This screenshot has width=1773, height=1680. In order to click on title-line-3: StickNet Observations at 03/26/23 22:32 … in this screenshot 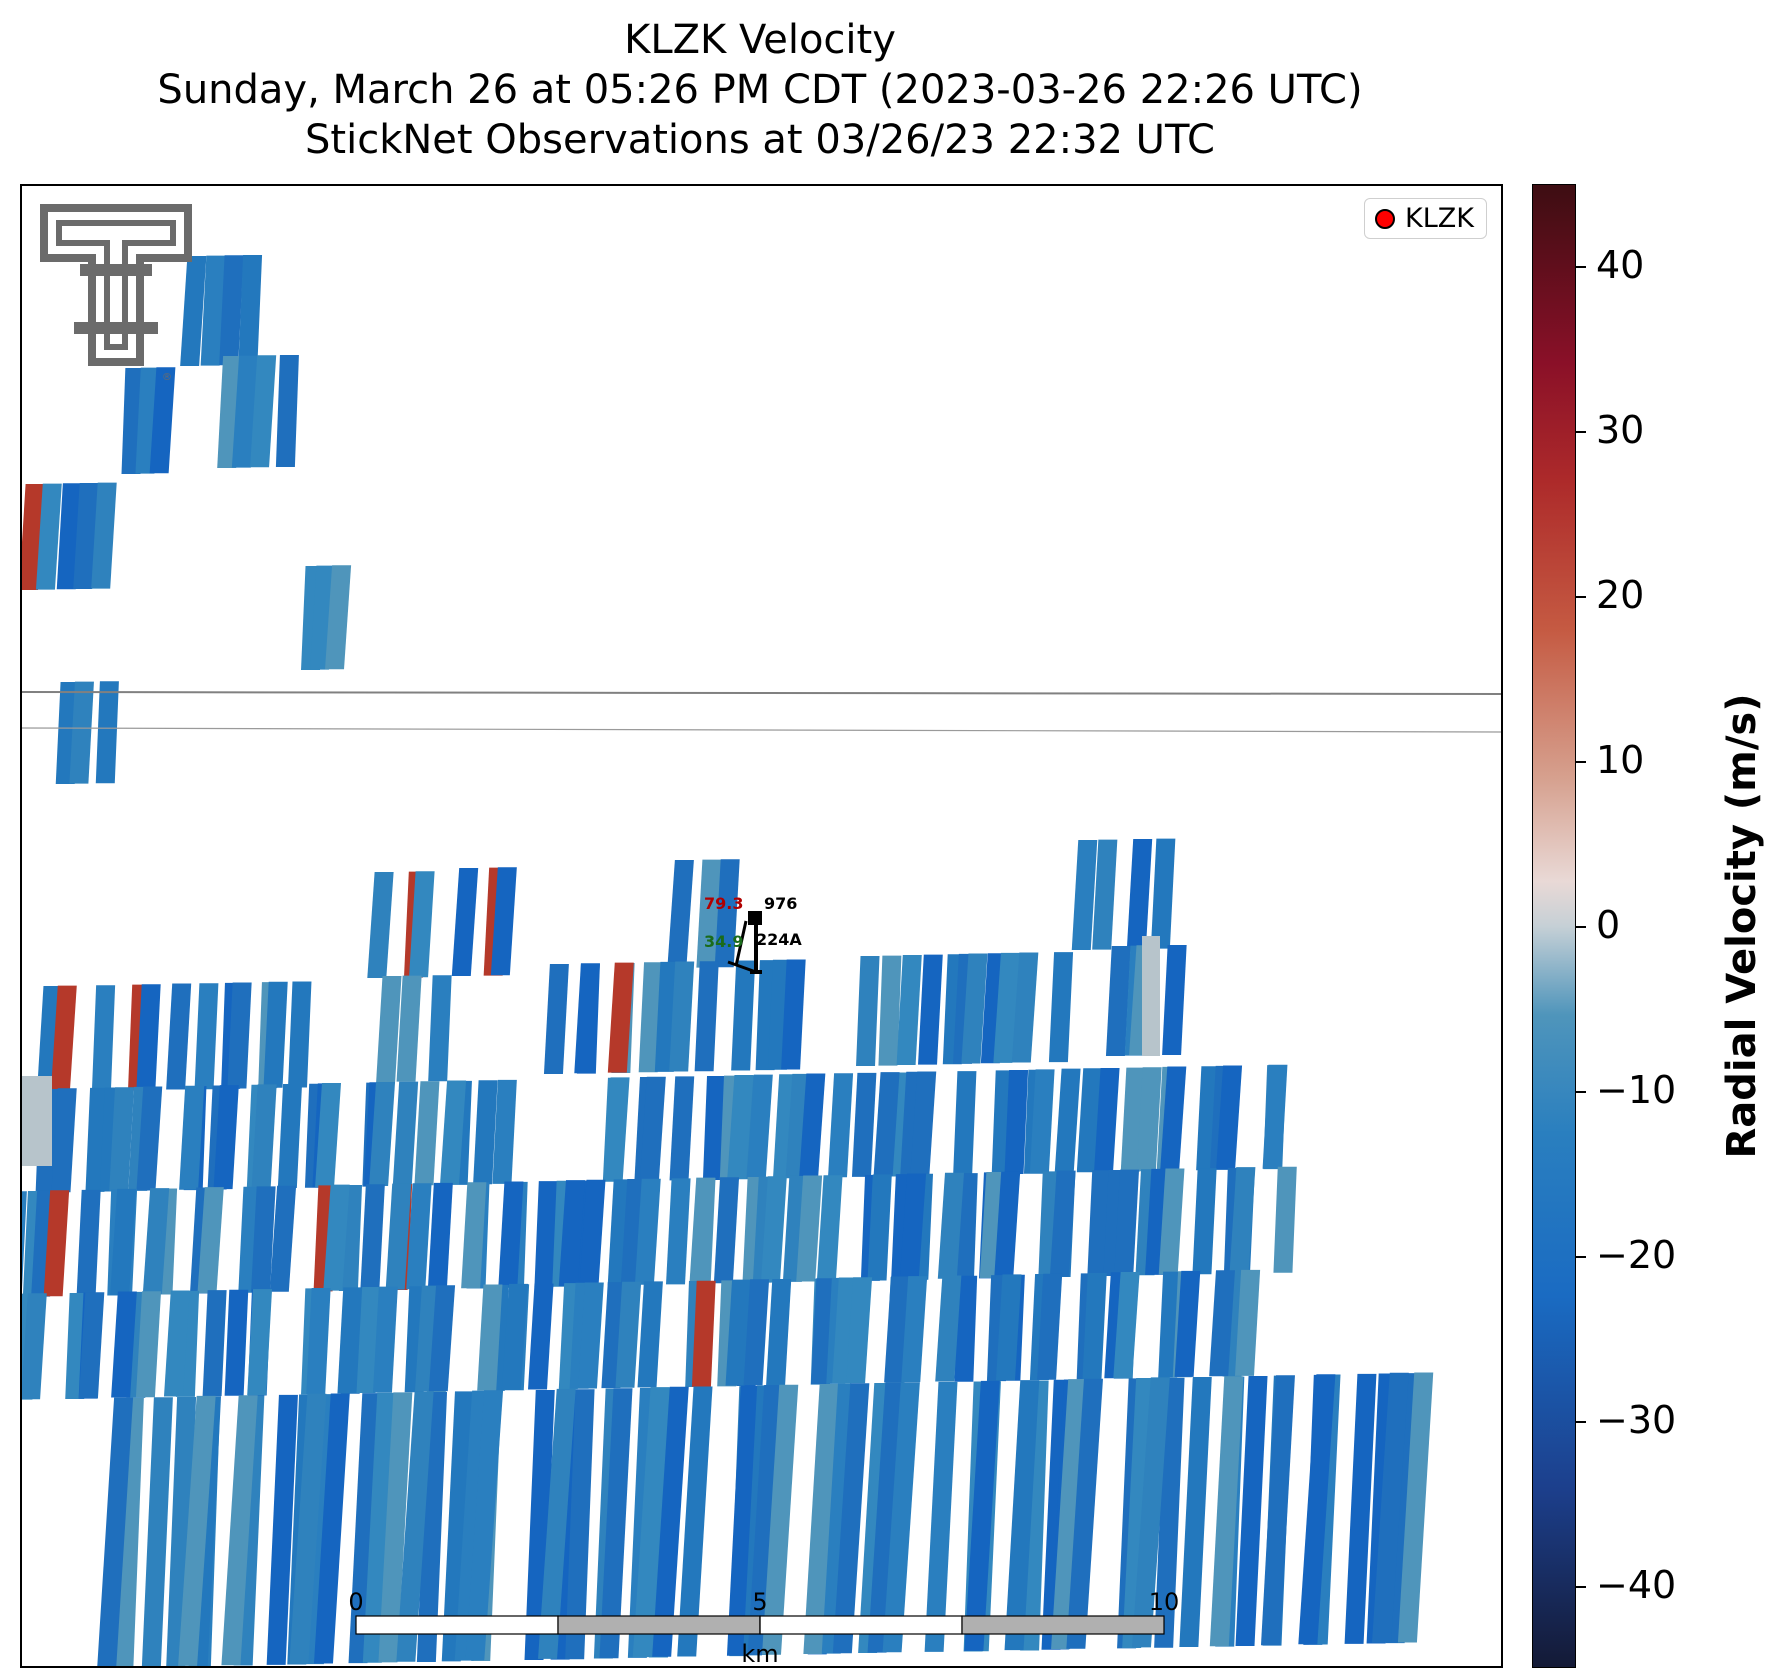, I will do `click(760, 140)`.